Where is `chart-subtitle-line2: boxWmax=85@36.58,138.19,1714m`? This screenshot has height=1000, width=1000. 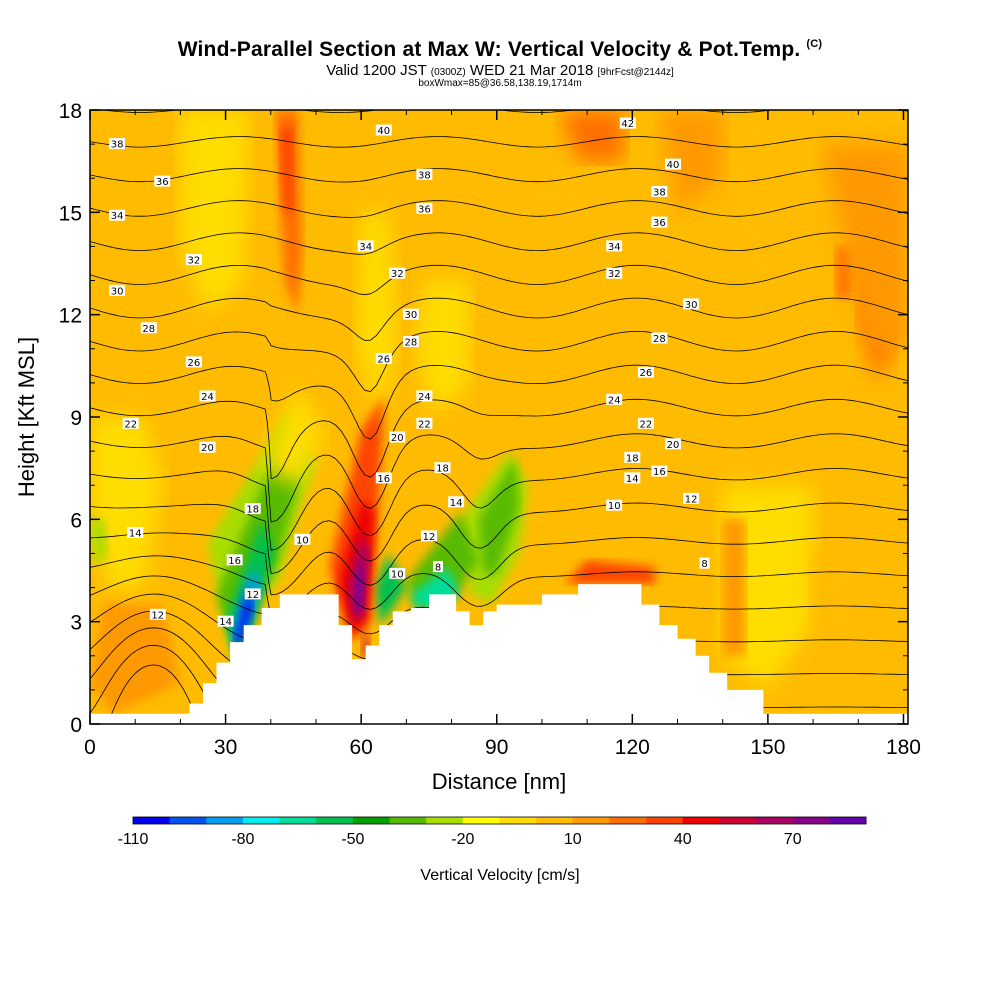
chart-subtitle-line2: boxWmax=85@36.58,138.19,1714m is located at coordinates (500, 83).